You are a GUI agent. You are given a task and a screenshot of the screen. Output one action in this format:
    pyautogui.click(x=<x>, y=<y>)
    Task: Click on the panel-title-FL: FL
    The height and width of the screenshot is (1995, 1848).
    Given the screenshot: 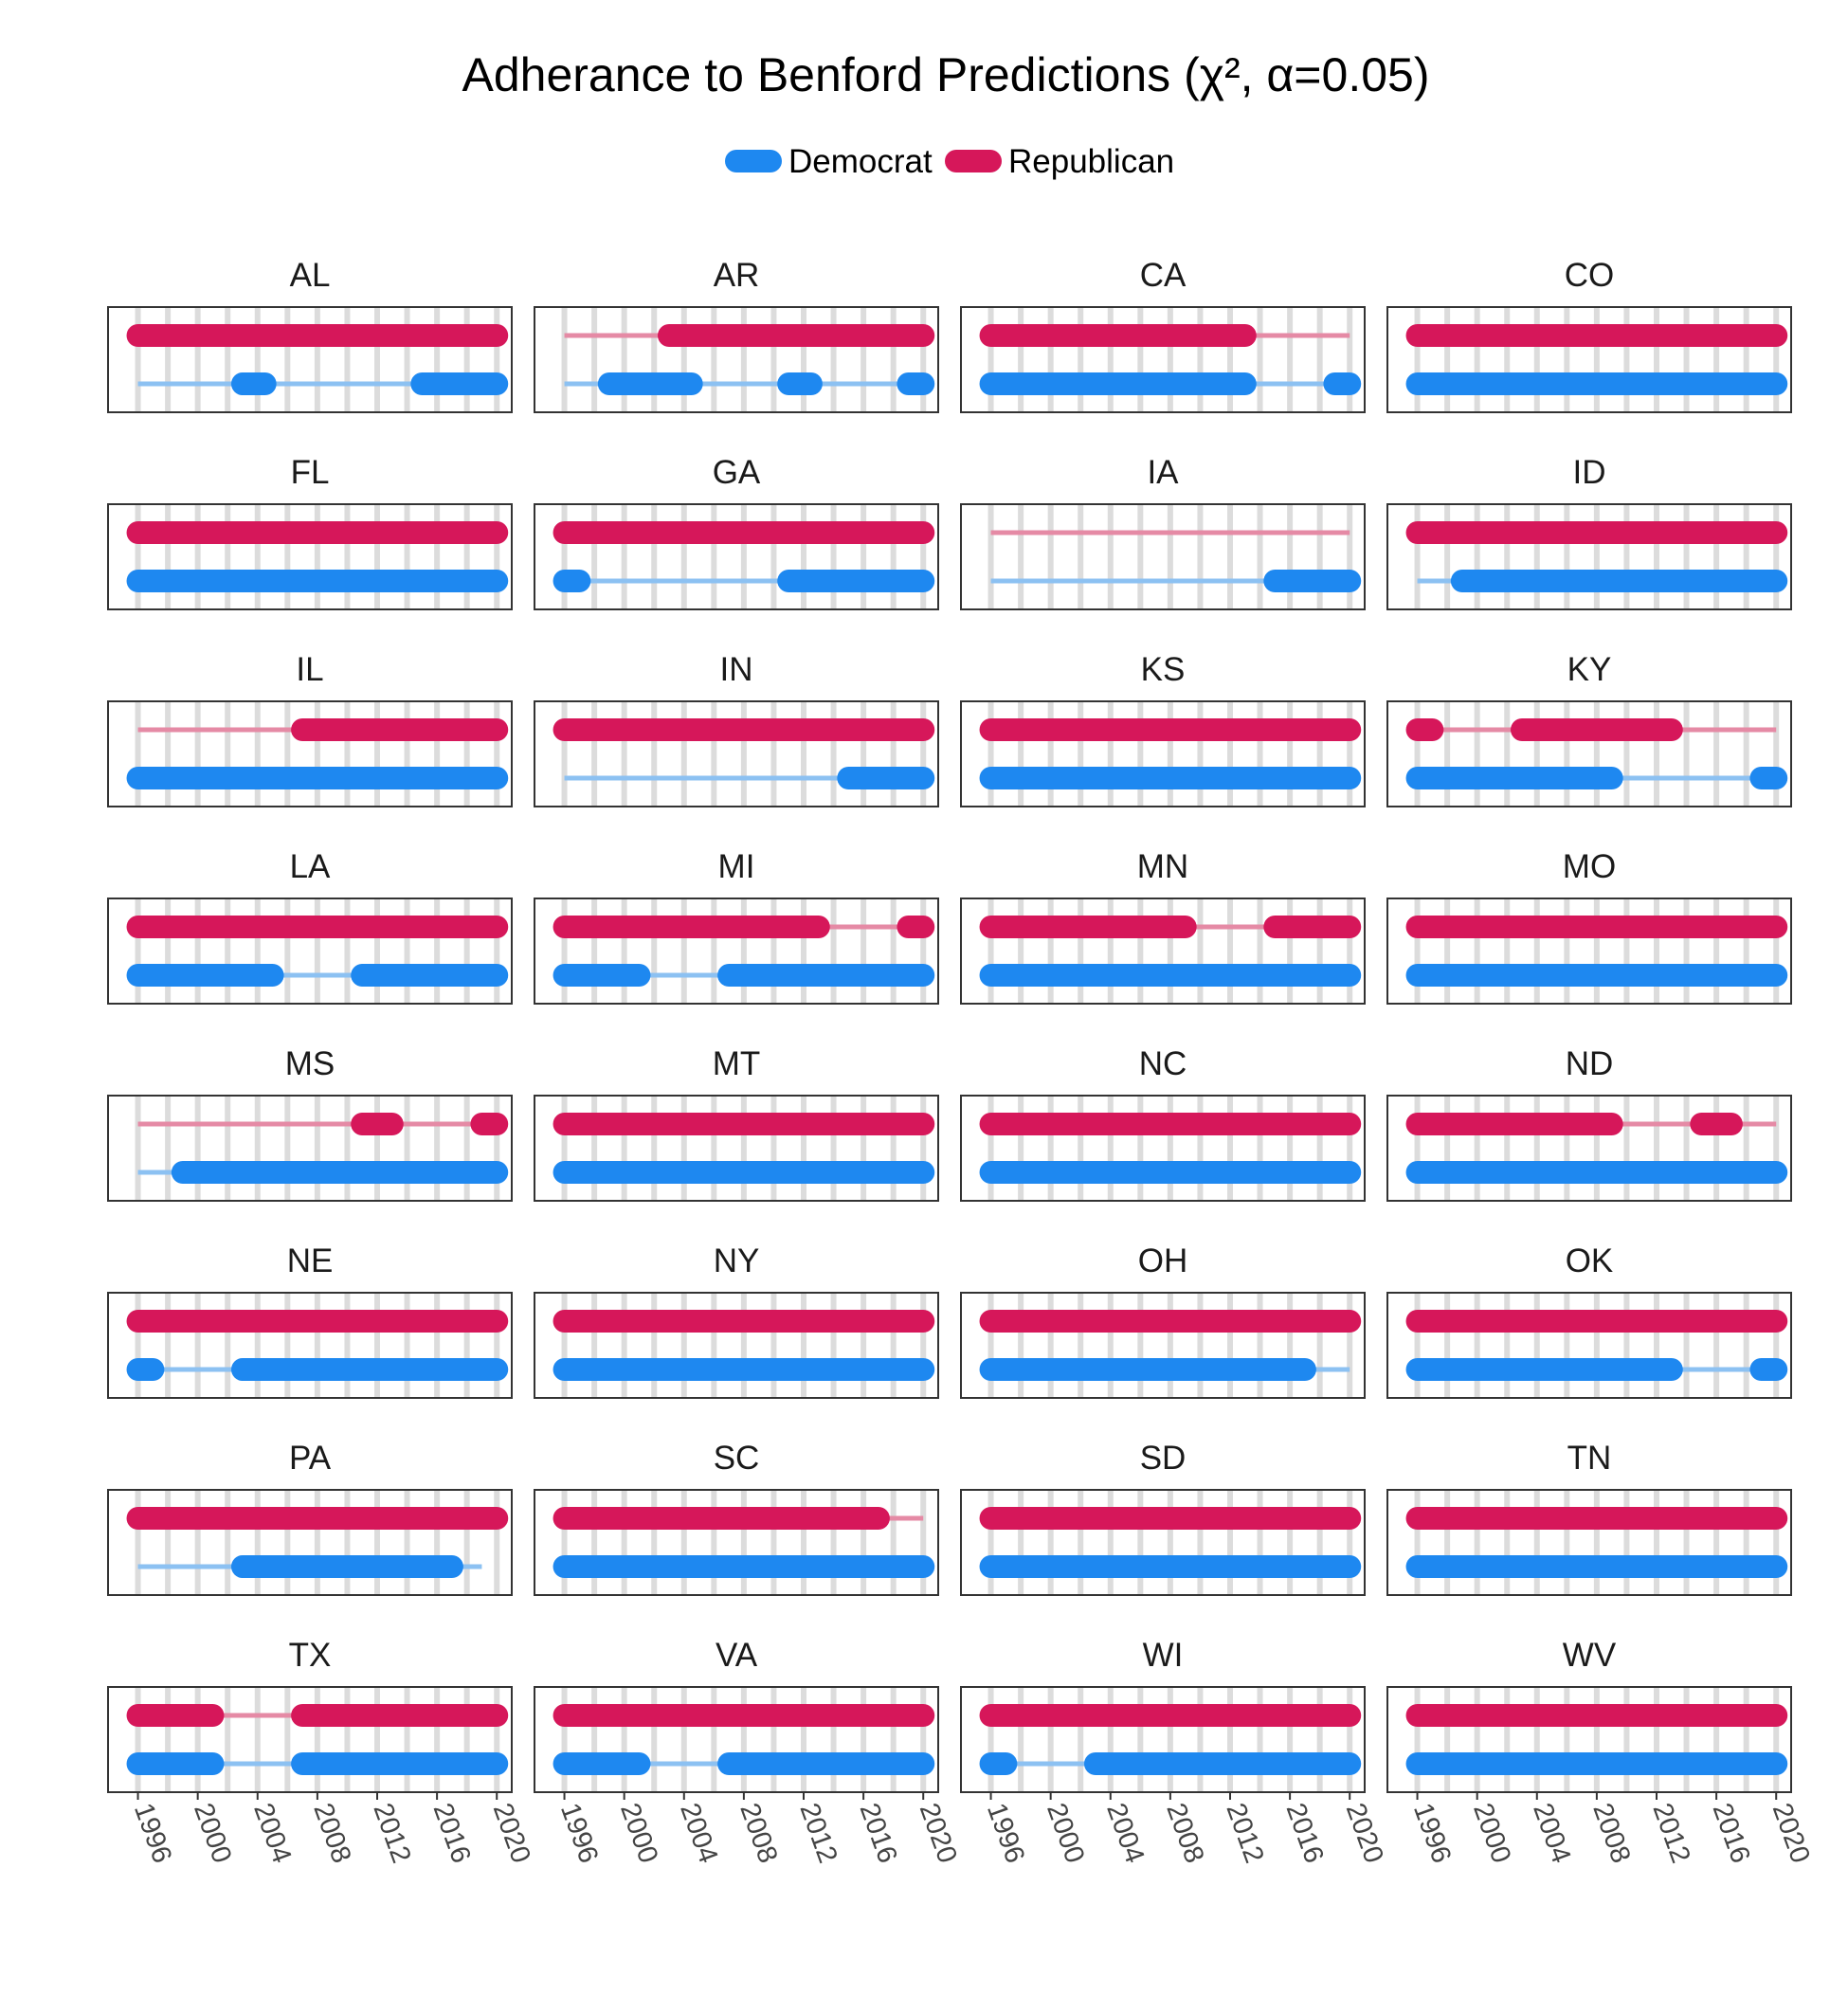 What is the action you would take?
    pyautogui.click(x=310, y=473)
    